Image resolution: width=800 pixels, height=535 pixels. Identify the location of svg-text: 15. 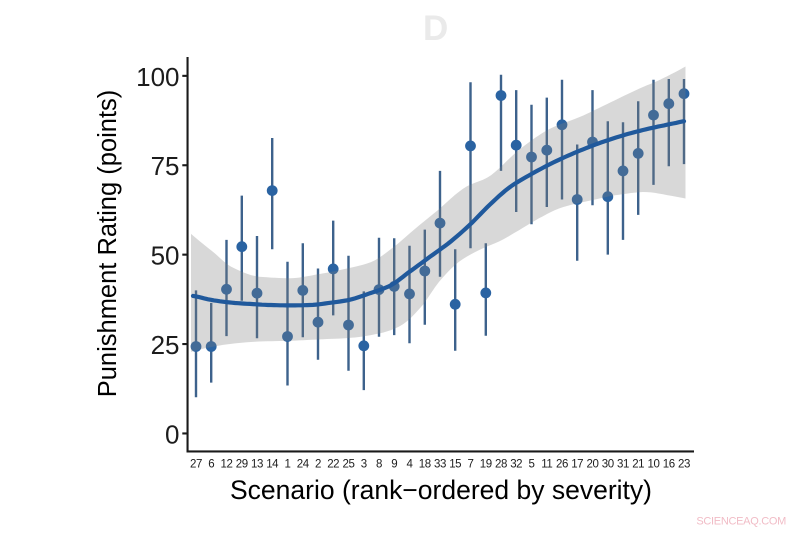
(455, 465).